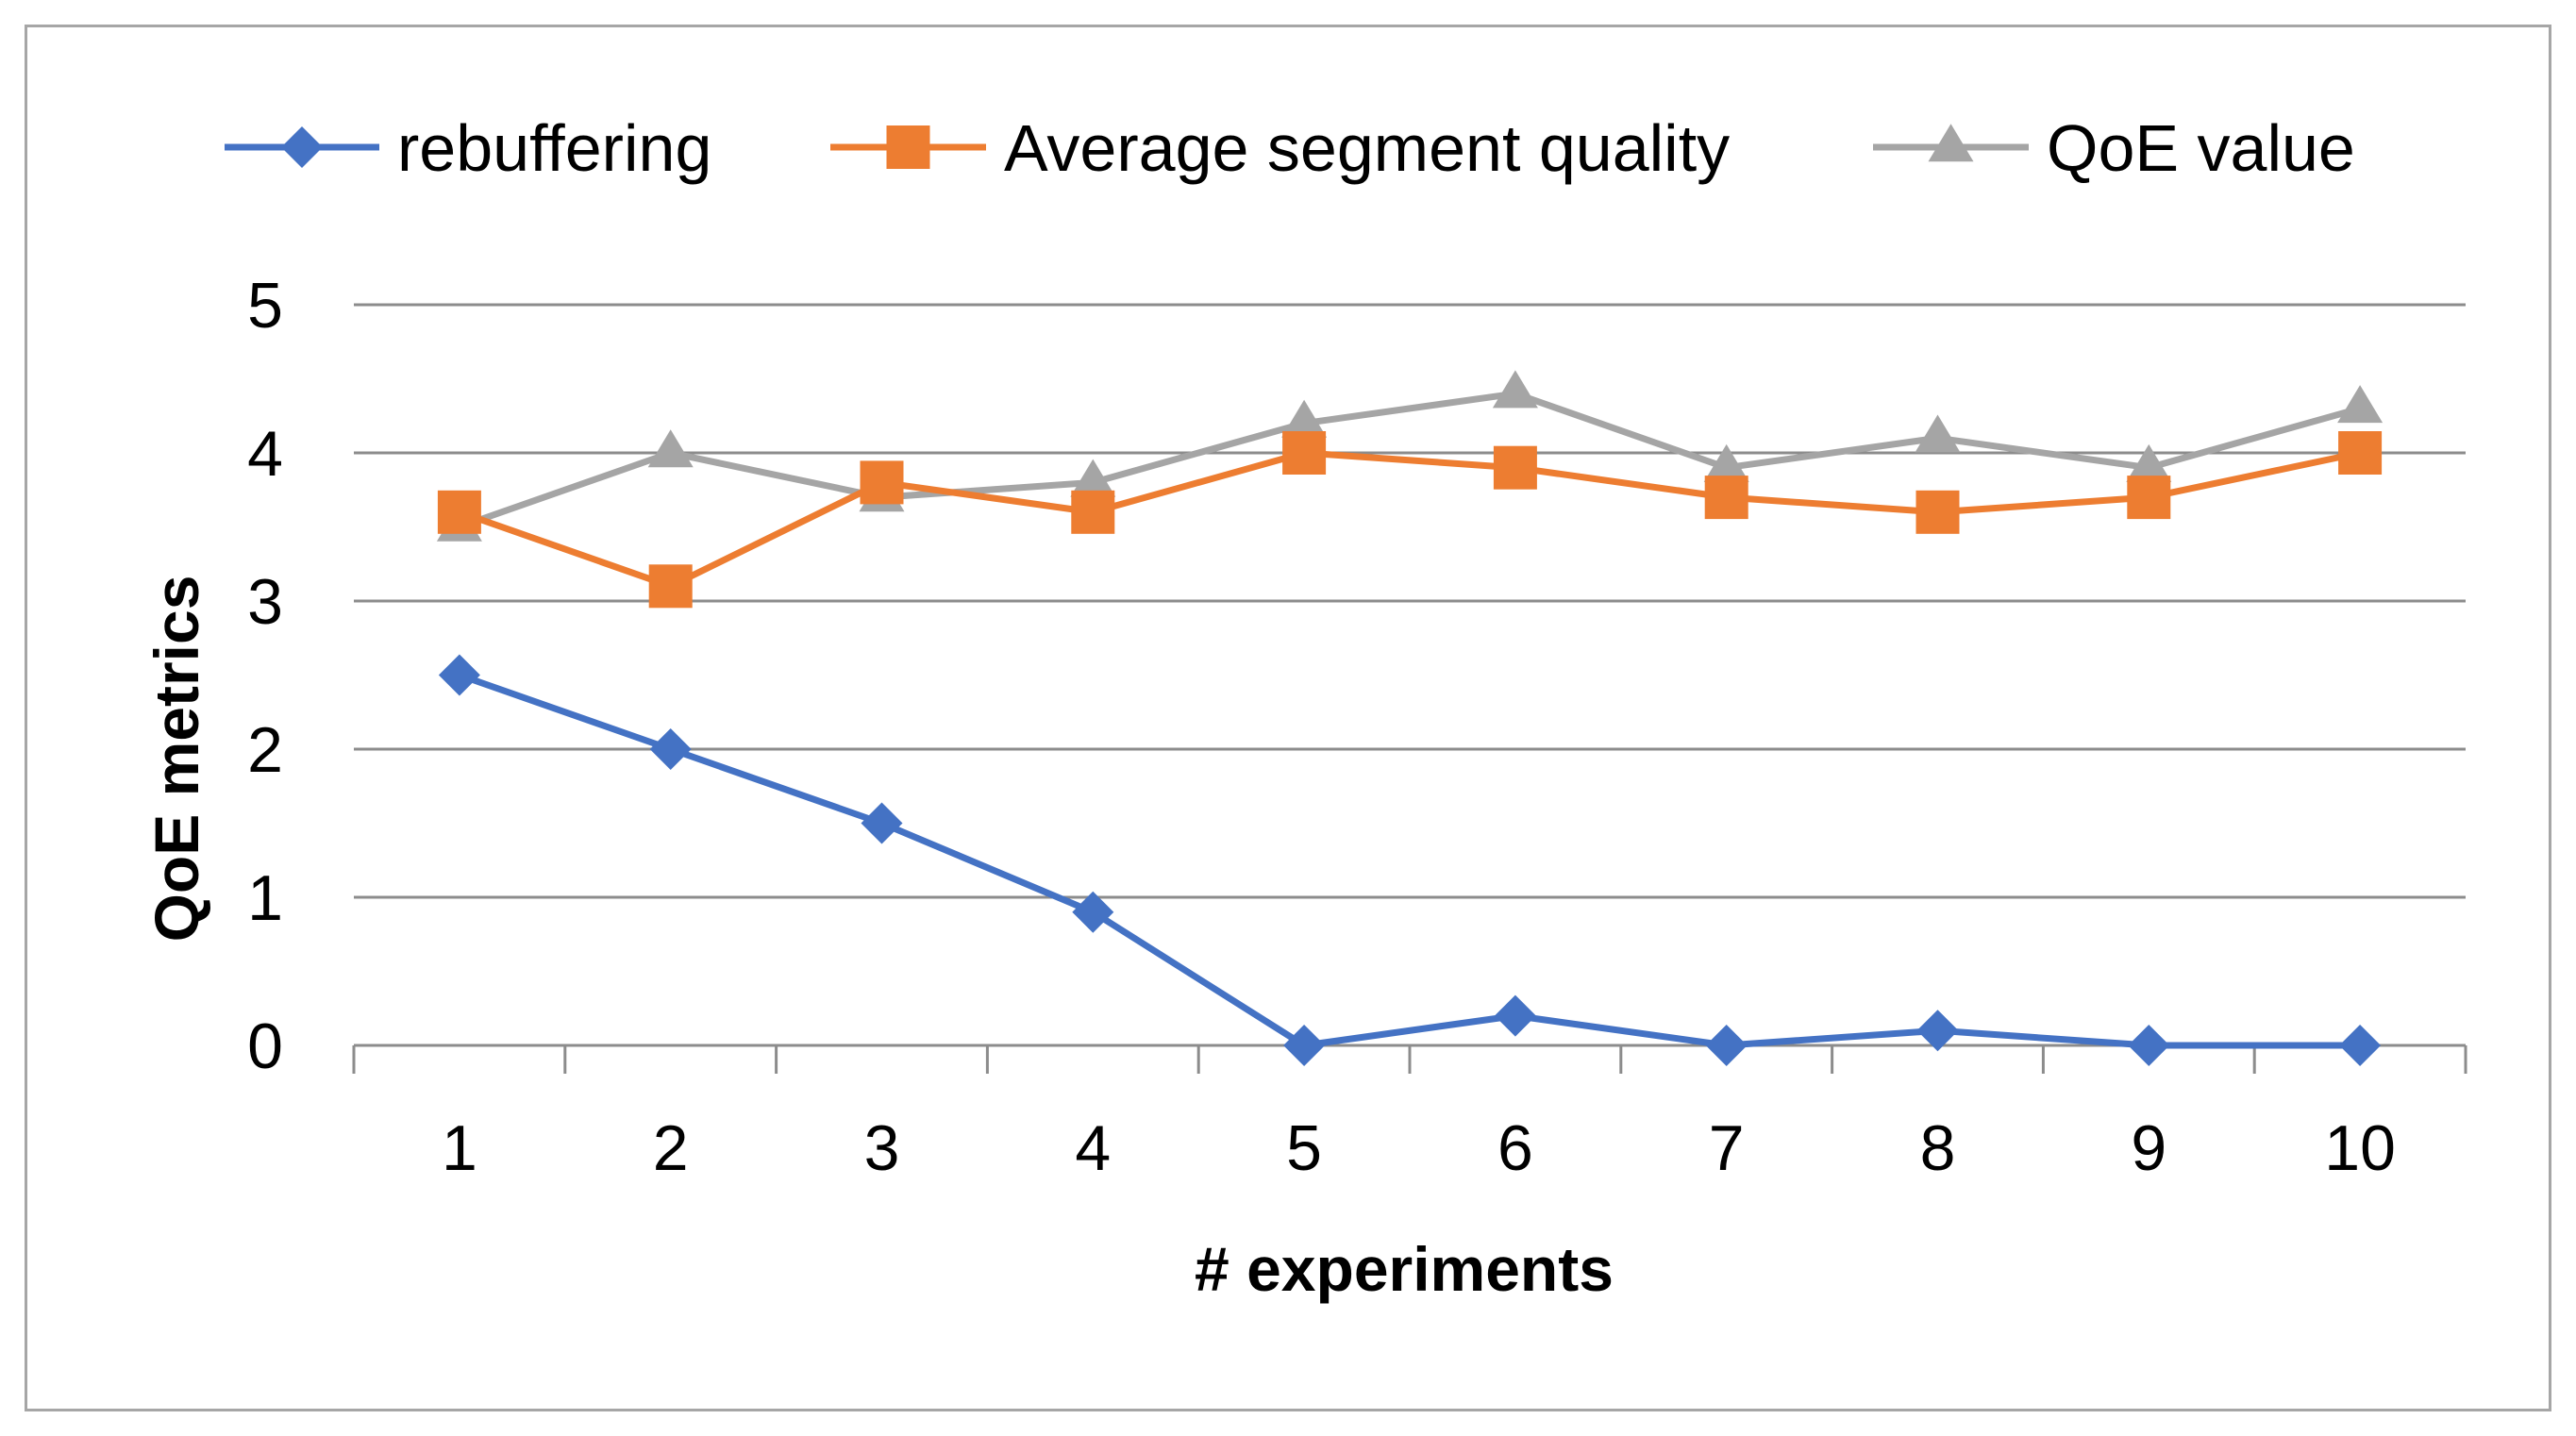 The width and height of the screenshot is (2576, 1436). What do you see at coordinates (1404, 1269) in the screenshot?
I see `x-axis-title: # experiments` at bounding box center [1404, 1269].